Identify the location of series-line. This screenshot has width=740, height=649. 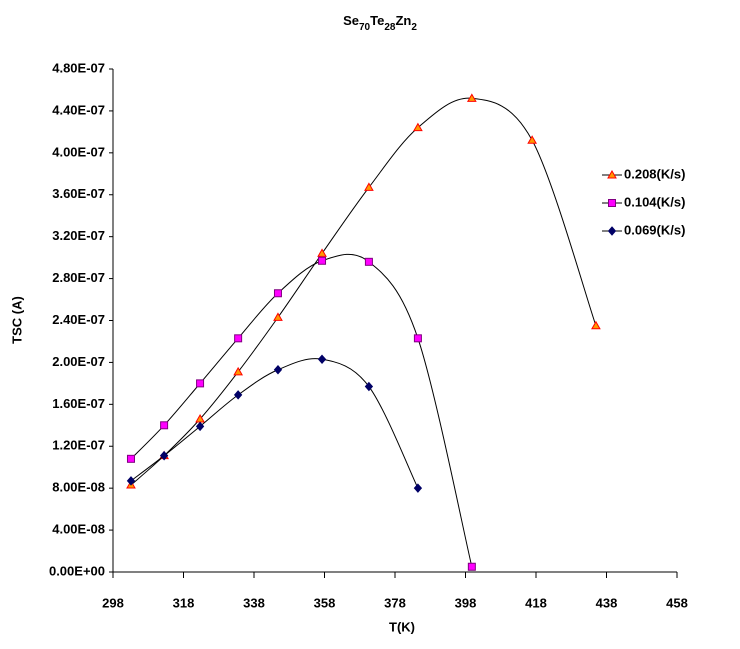
(274, 423).